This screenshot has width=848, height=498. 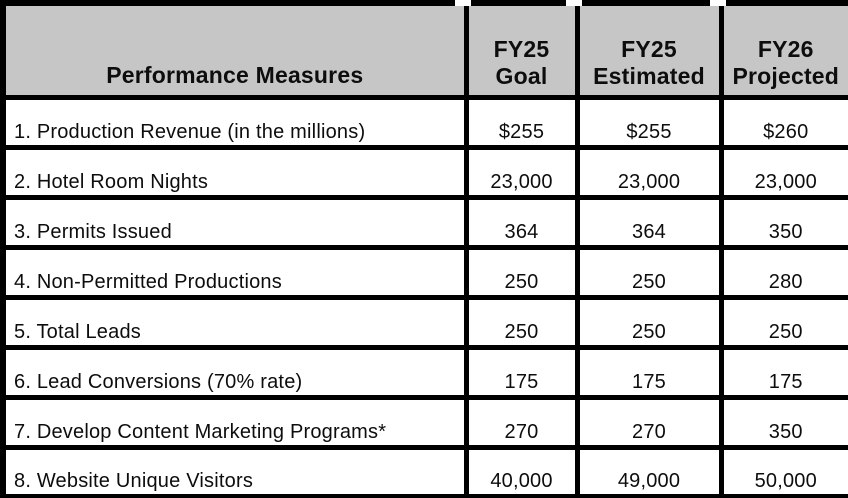 What do you see at coordinates (234, 50) in the screenshot?
I see `header-performance-measures: Performance Measures` at bounding box center [234, 50].